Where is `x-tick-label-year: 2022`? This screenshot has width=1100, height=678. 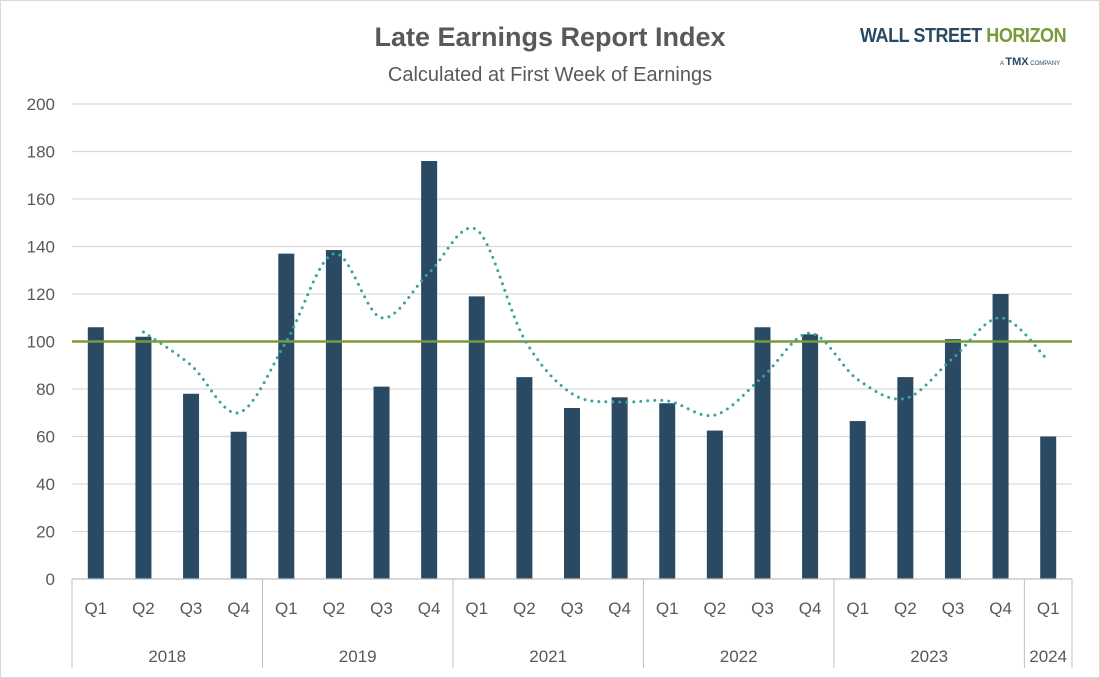
x-tick-label-year: 2022 is located at coordinates (739, 656).